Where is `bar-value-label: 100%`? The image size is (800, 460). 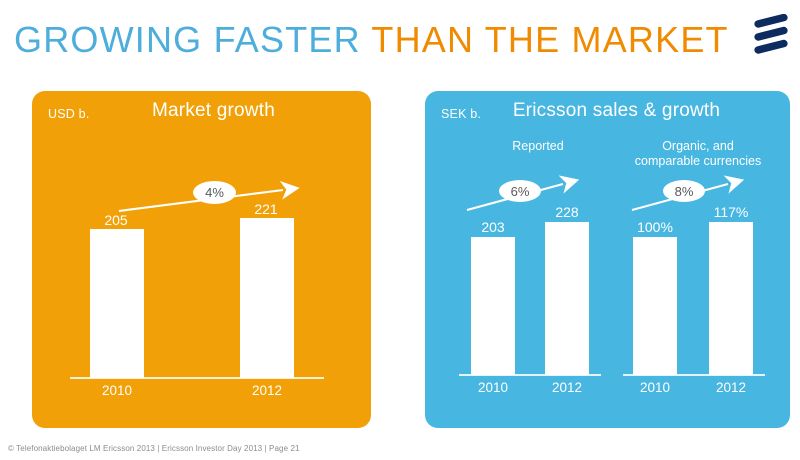
bar-value-label: 100% is located at coordinates (655, 227).